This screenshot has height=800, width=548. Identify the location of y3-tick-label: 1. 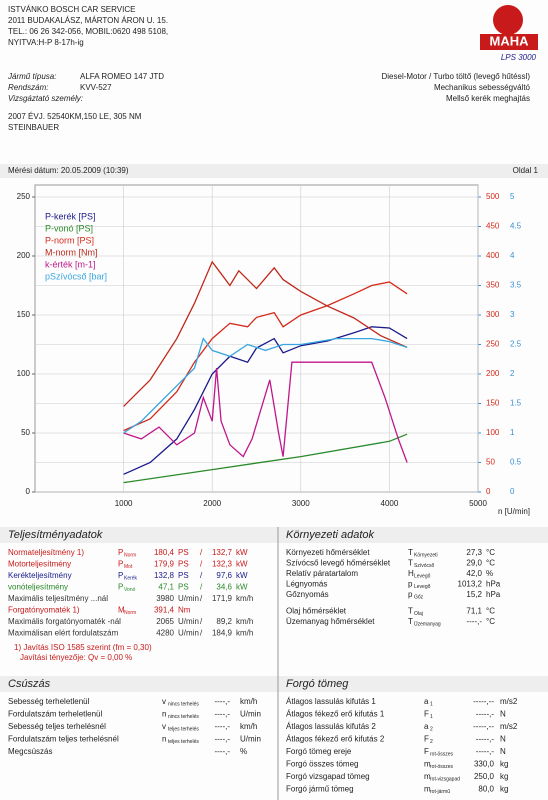
(512, 432).